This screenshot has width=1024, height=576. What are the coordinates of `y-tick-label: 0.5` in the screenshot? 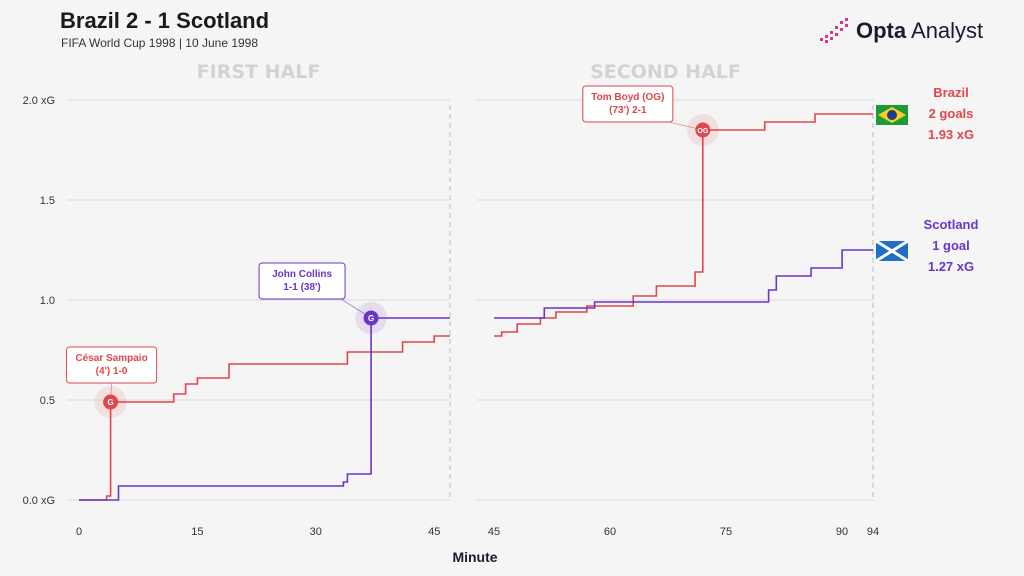 It's located at (47, 401).